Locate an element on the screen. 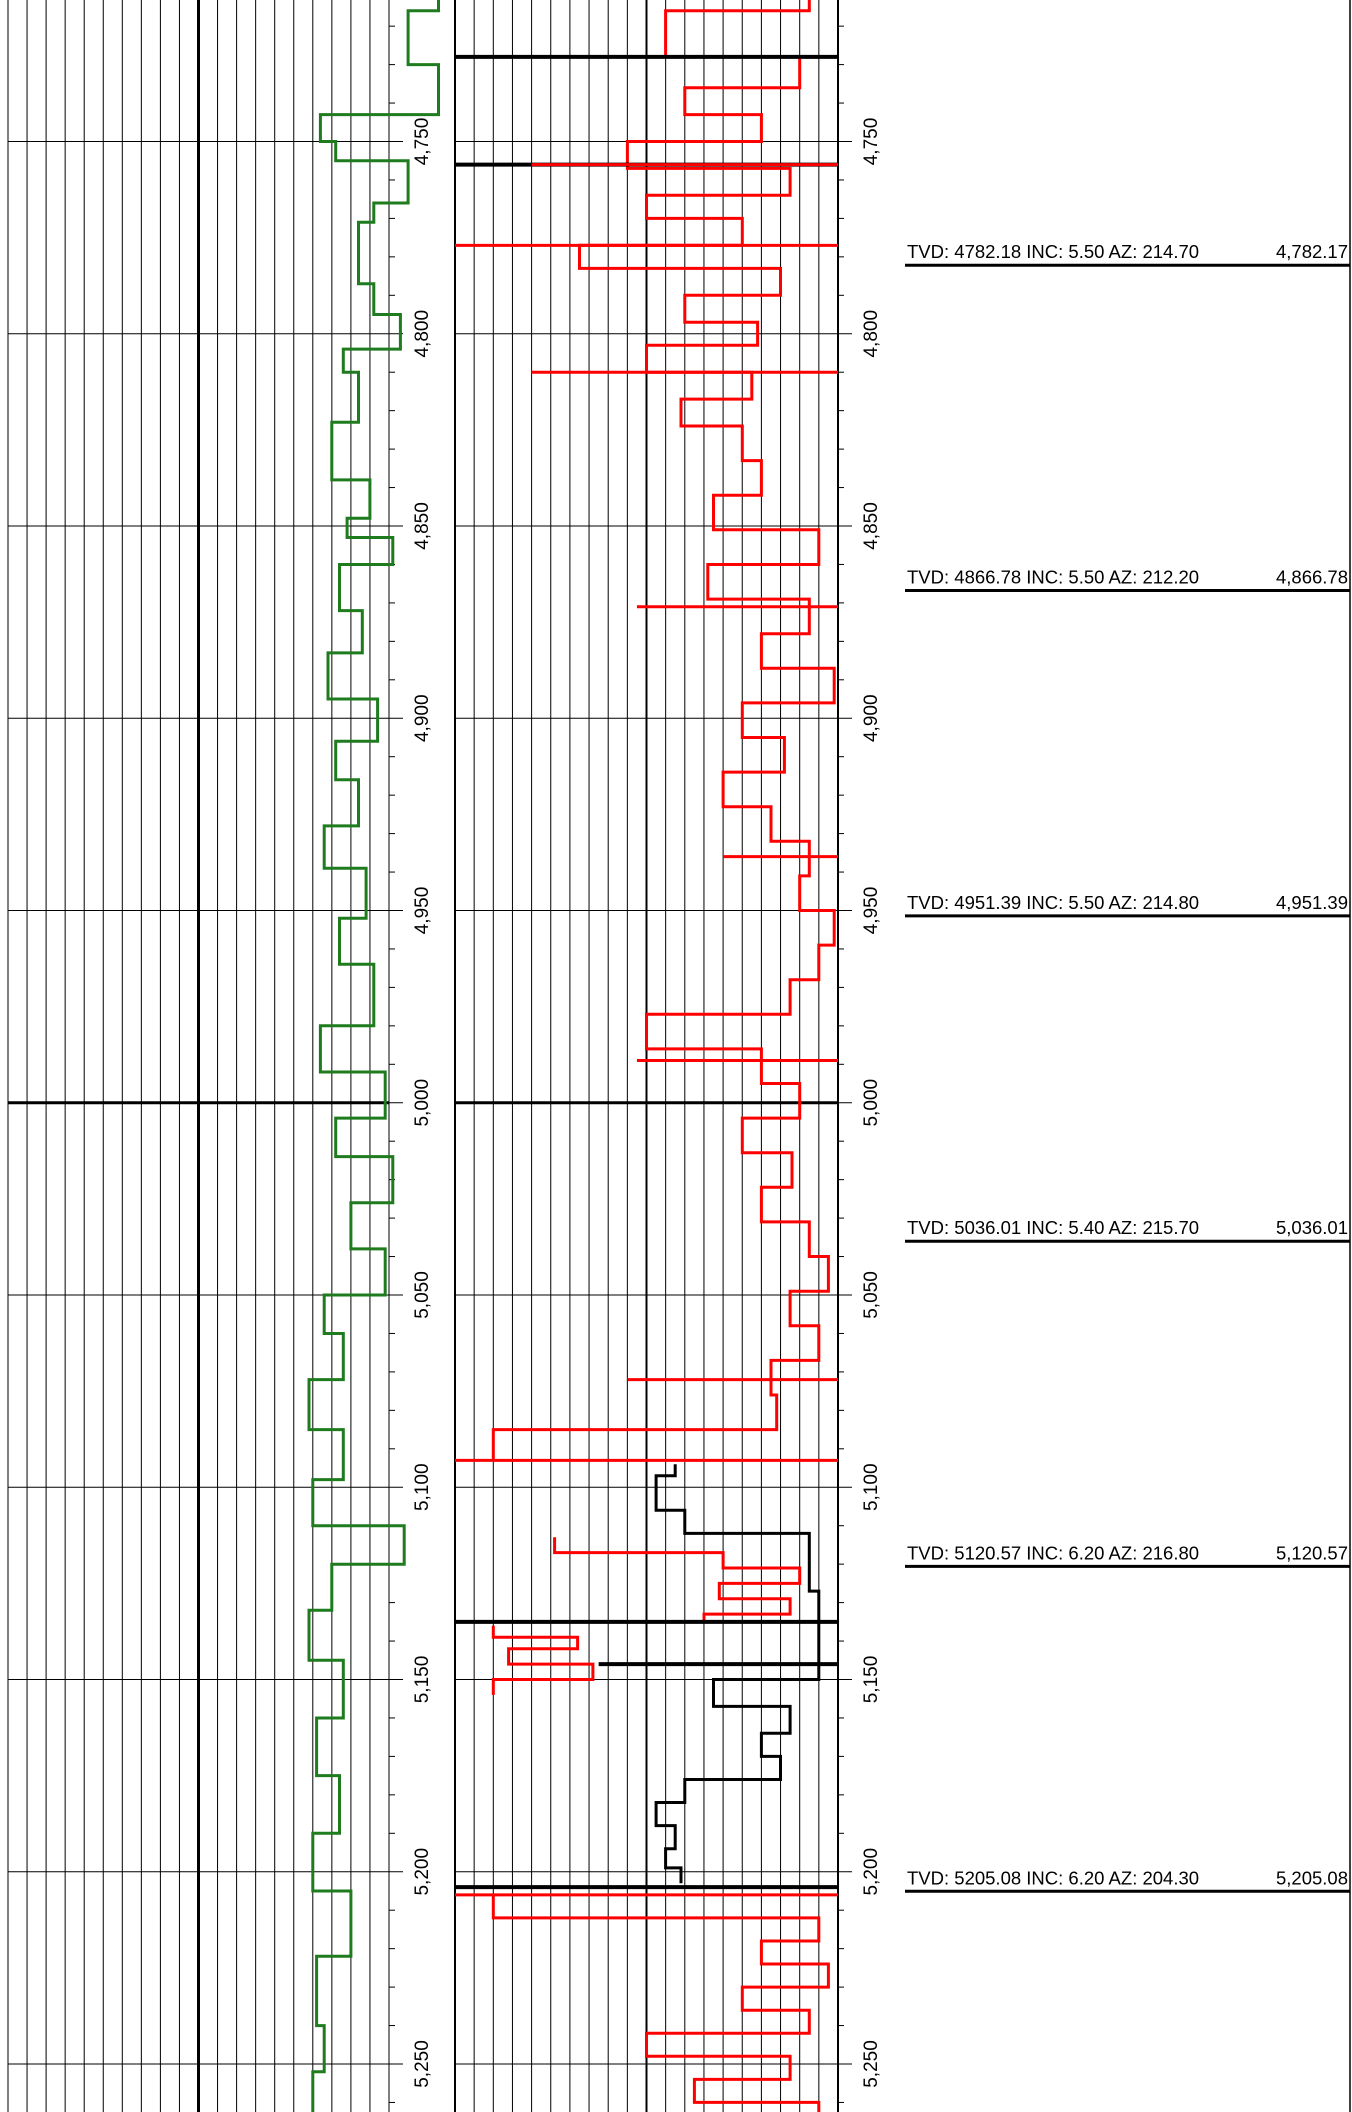  survey-station-value: 4,782.17 is located at coordinates (1312, 251).